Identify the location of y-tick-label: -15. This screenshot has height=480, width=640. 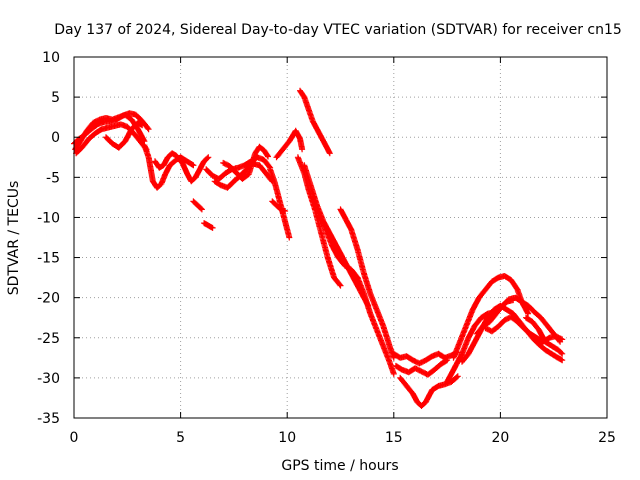
(48, 259).